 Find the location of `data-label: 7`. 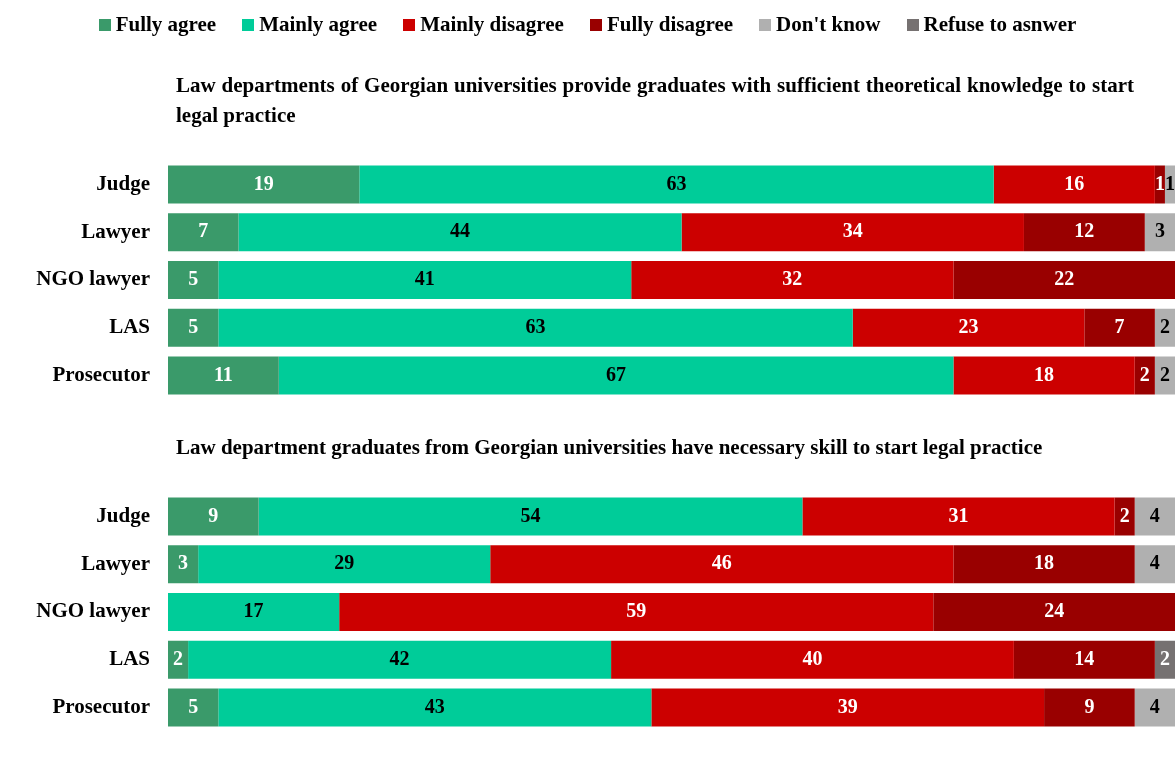

data-label: 7 is located at coordinates (203, 230).